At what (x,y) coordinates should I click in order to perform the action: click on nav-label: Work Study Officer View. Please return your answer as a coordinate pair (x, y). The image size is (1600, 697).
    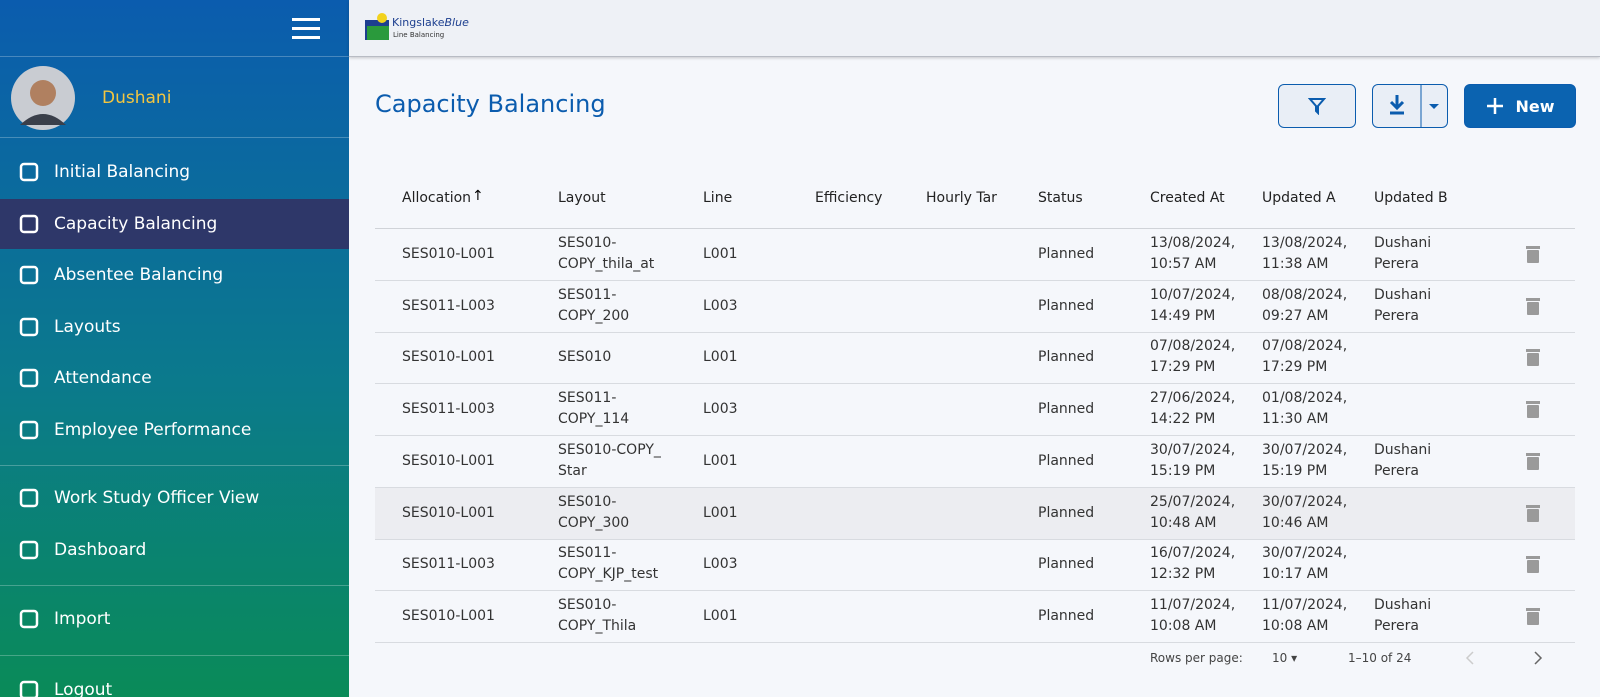
    Looking at the image, I should click on (157, 498).